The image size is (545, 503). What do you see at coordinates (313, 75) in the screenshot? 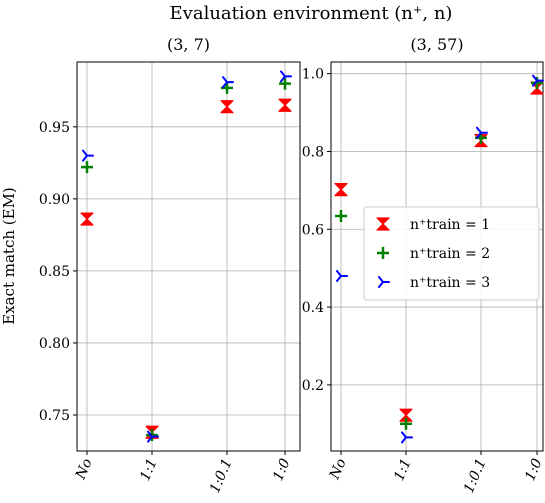
I see `y-tick-label: 1.0` at bounding box center [313, 75].